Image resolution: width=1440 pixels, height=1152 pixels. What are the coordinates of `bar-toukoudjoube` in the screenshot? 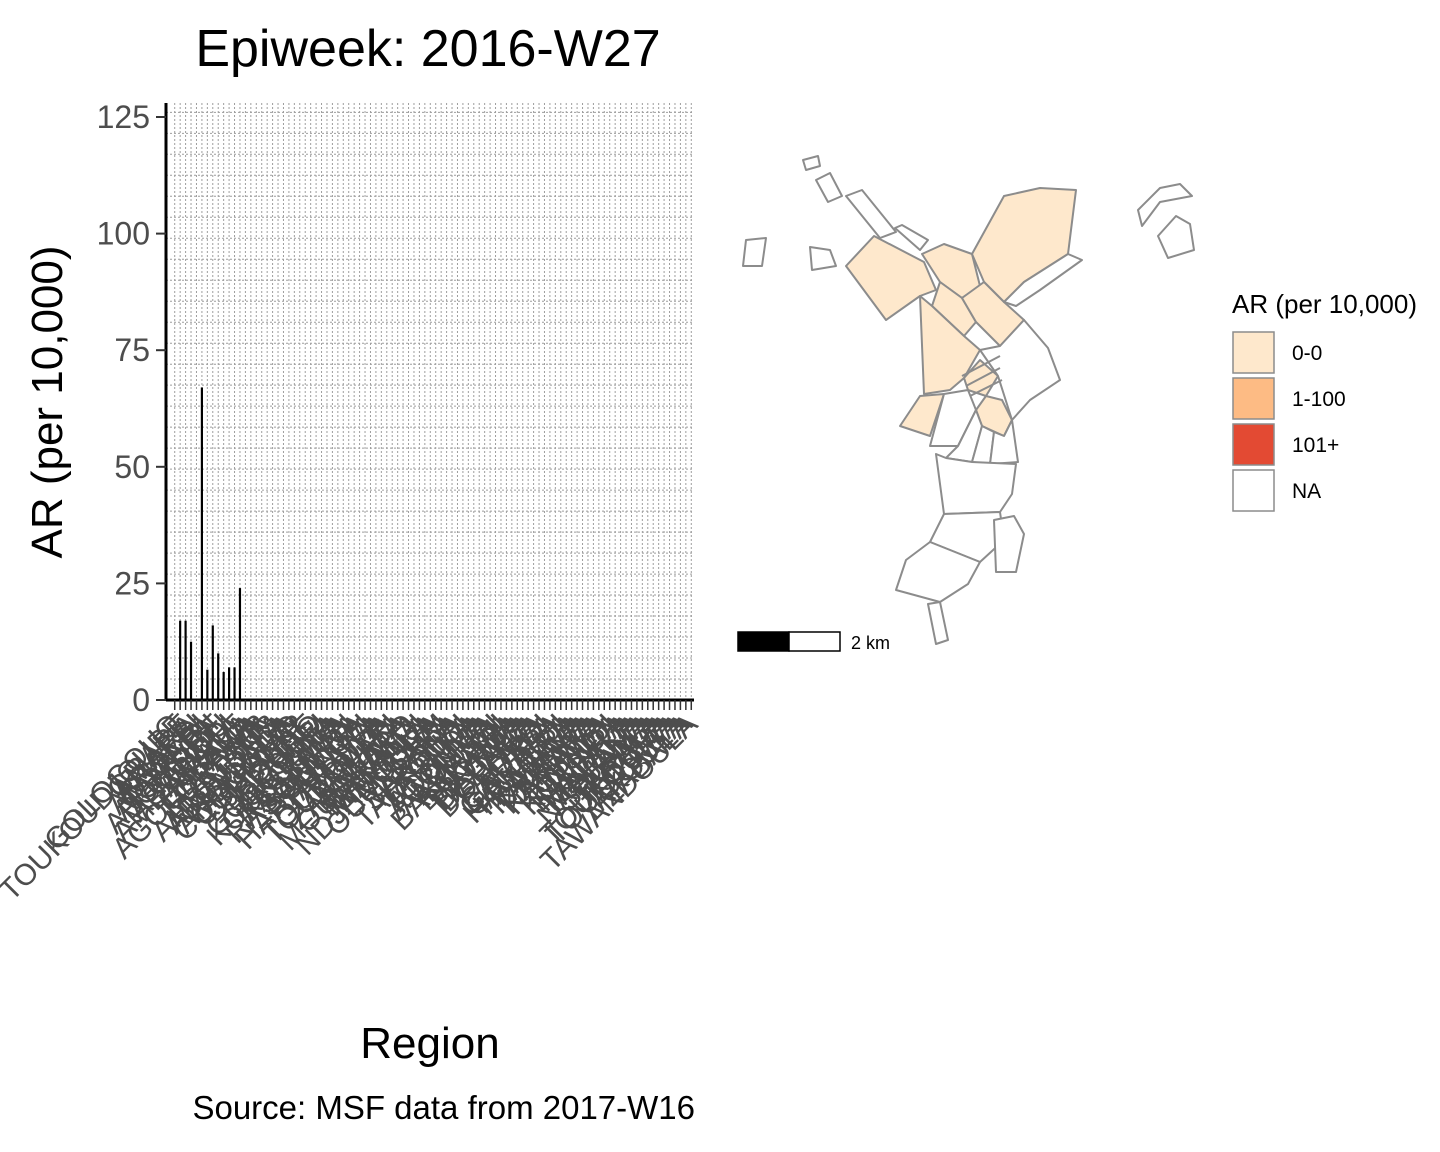 It's located at (180, 660).